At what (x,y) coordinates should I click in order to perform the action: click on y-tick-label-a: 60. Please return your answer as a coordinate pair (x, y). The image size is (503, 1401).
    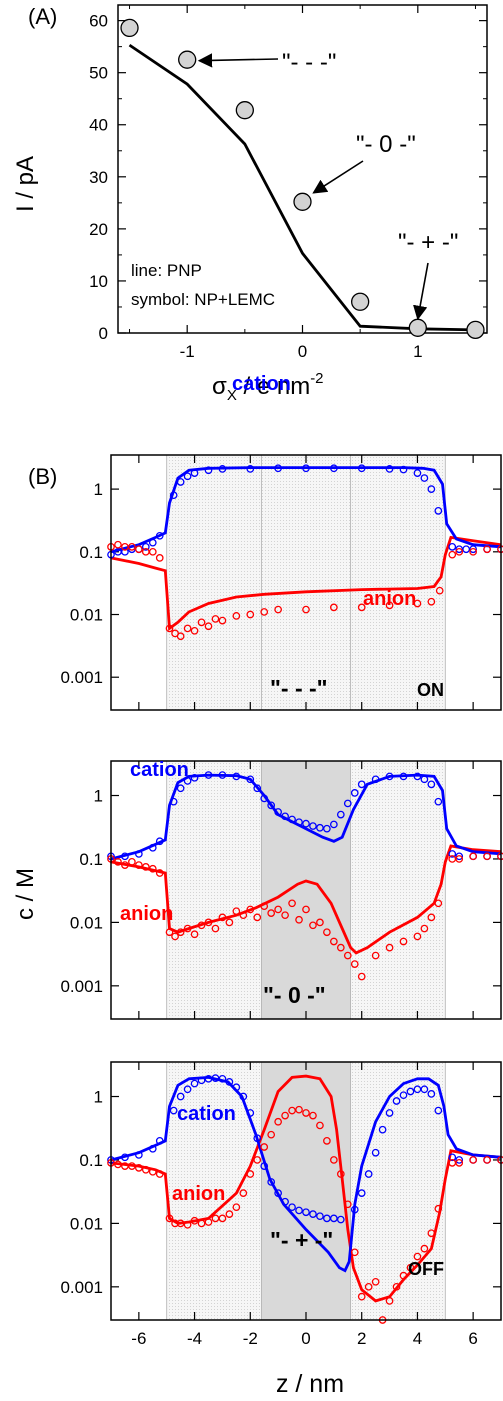
    Looking at the image, I should click on (98, 21).